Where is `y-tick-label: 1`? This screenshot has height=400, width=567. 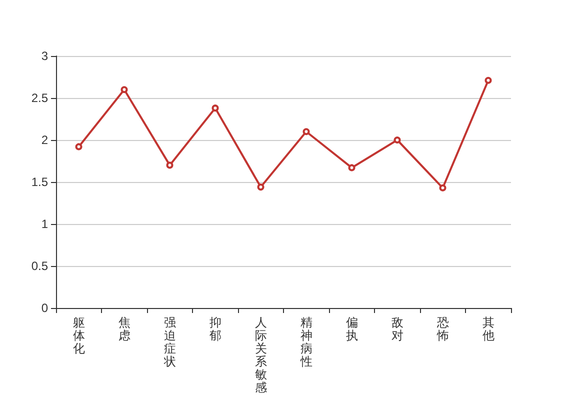
y-tick-label: 1 is located at coordinates (44, 224).